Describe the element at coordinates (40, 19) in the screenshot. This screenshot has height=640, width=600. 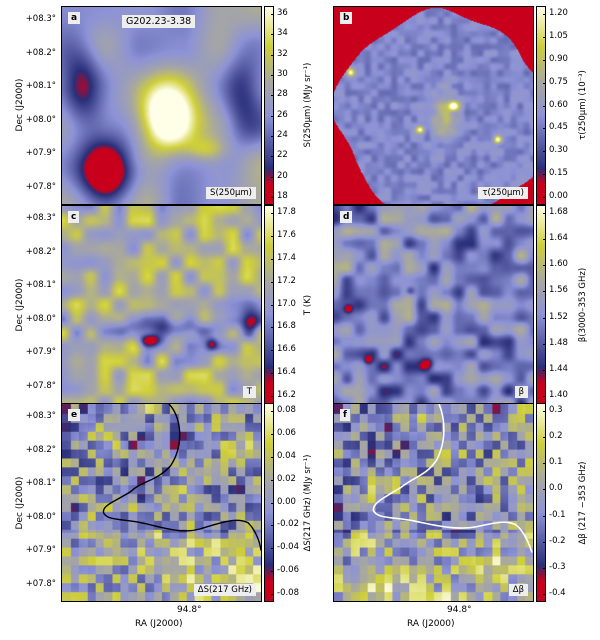
I see `ytick-row1: +08.3°` at that location.